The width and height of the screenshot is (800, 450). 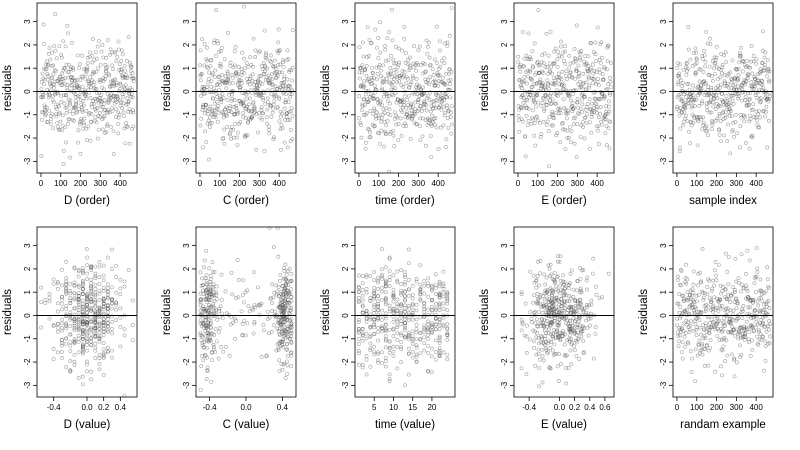 I want to click on x-tick-label: 0, so click(x=677, y=183).